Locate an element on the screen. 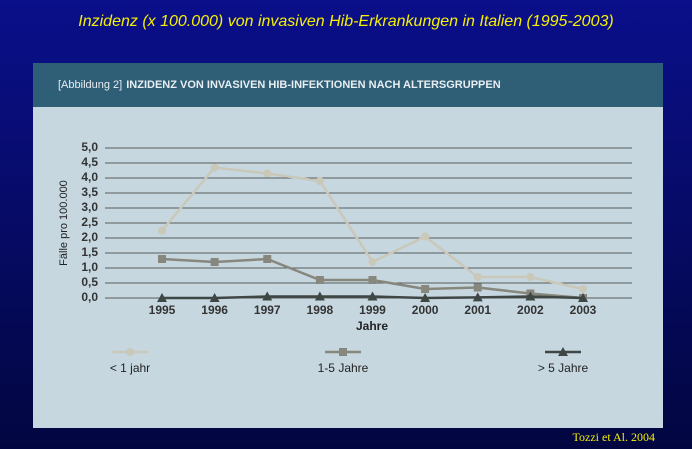 The height and width of the screenshot is (449, 692). figure-header is located at coordinates (348, 85).